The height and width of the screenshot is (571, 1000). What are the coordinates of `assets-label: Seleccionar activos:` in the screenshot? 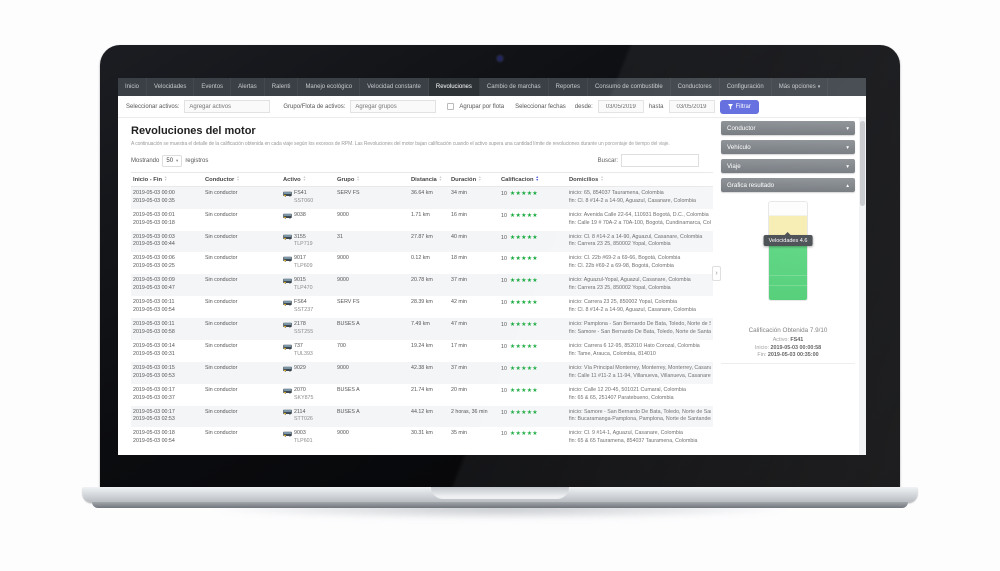 It's located at (153, 106).